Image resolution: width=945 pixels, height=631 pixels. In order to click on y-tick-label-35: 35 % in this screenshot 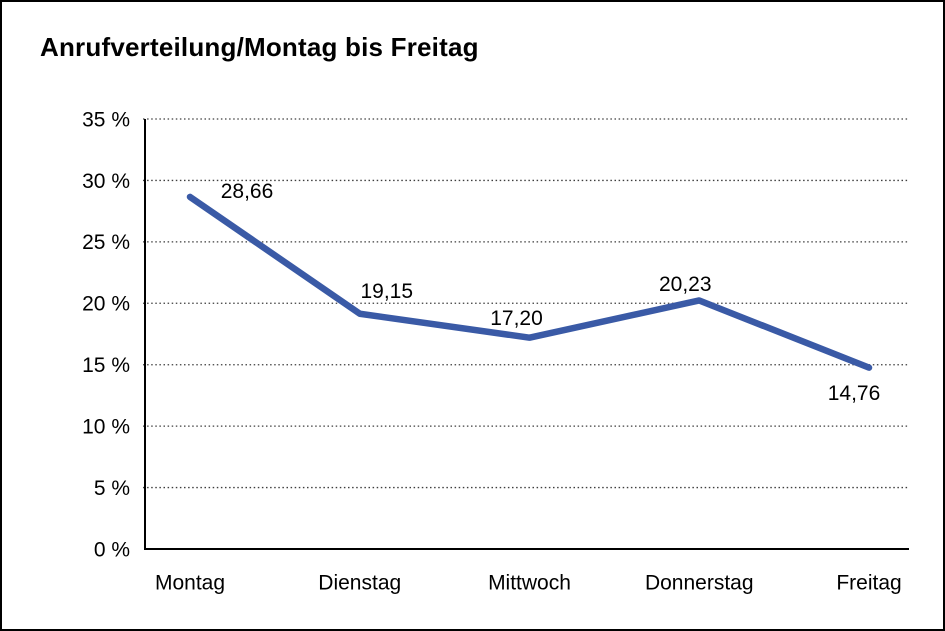, I will do `click(106, 119)`.